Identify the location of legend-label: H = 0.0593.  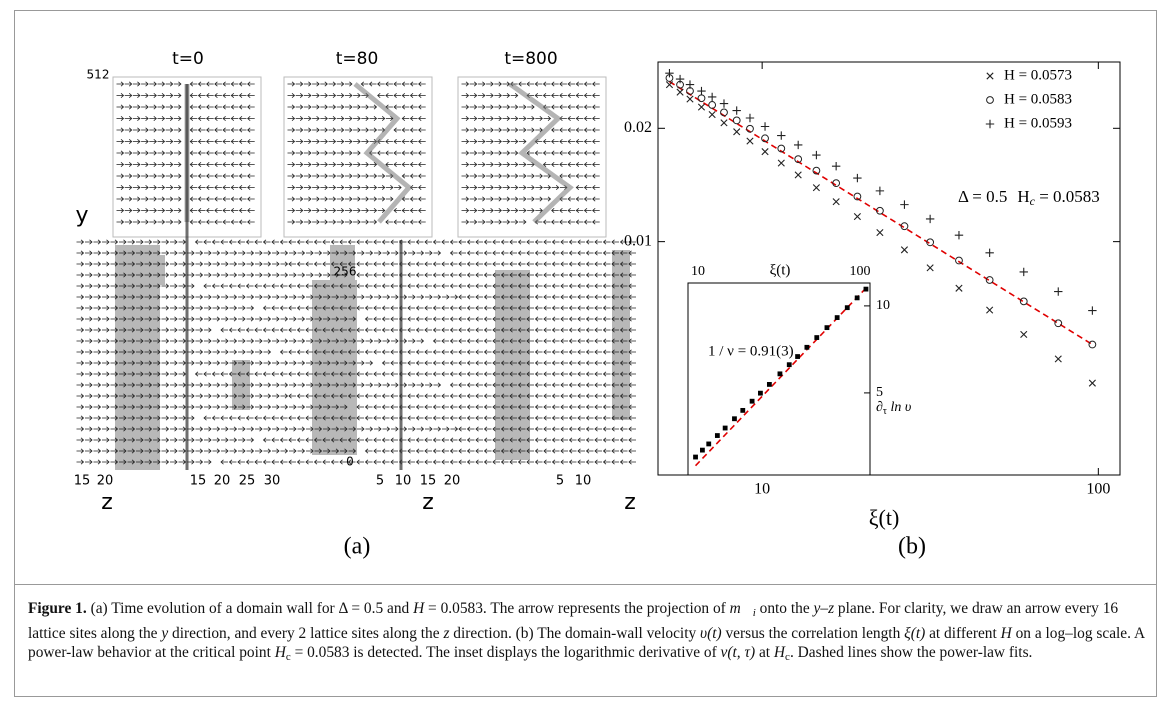
(1038, 123).